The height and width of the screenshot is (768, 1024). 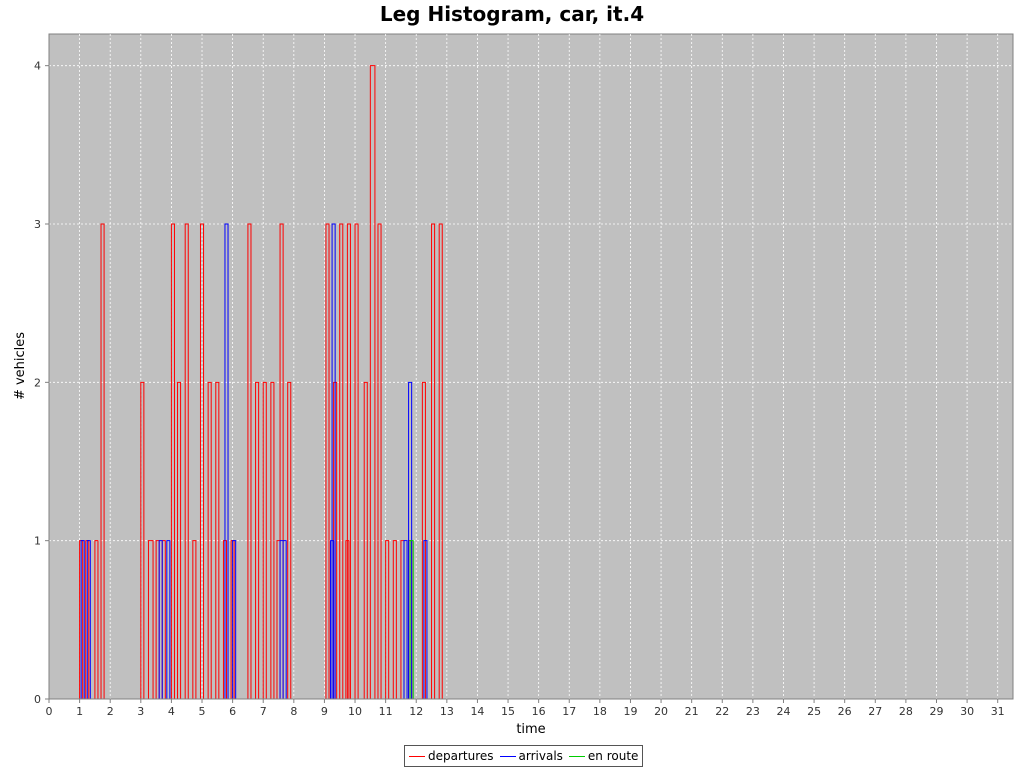 What do you see at coordinates (417, 756) in the screenshot?
I see `legend-swatch-departures` at bounding box center [417, 756].